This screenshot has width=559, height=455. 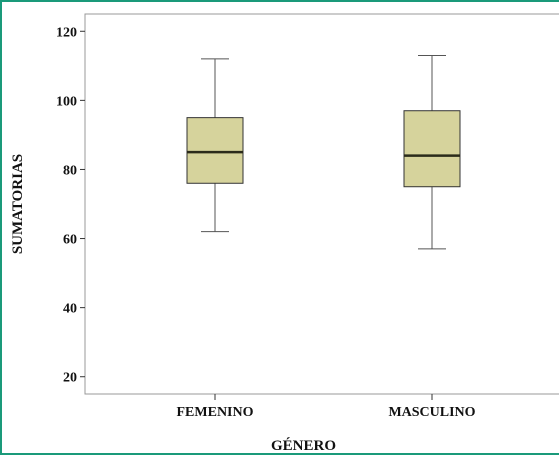 What do you see at coordinates (70, 170) in the screenshot?
I see `y-tick-label: 80` at bounding box center [70, 170].